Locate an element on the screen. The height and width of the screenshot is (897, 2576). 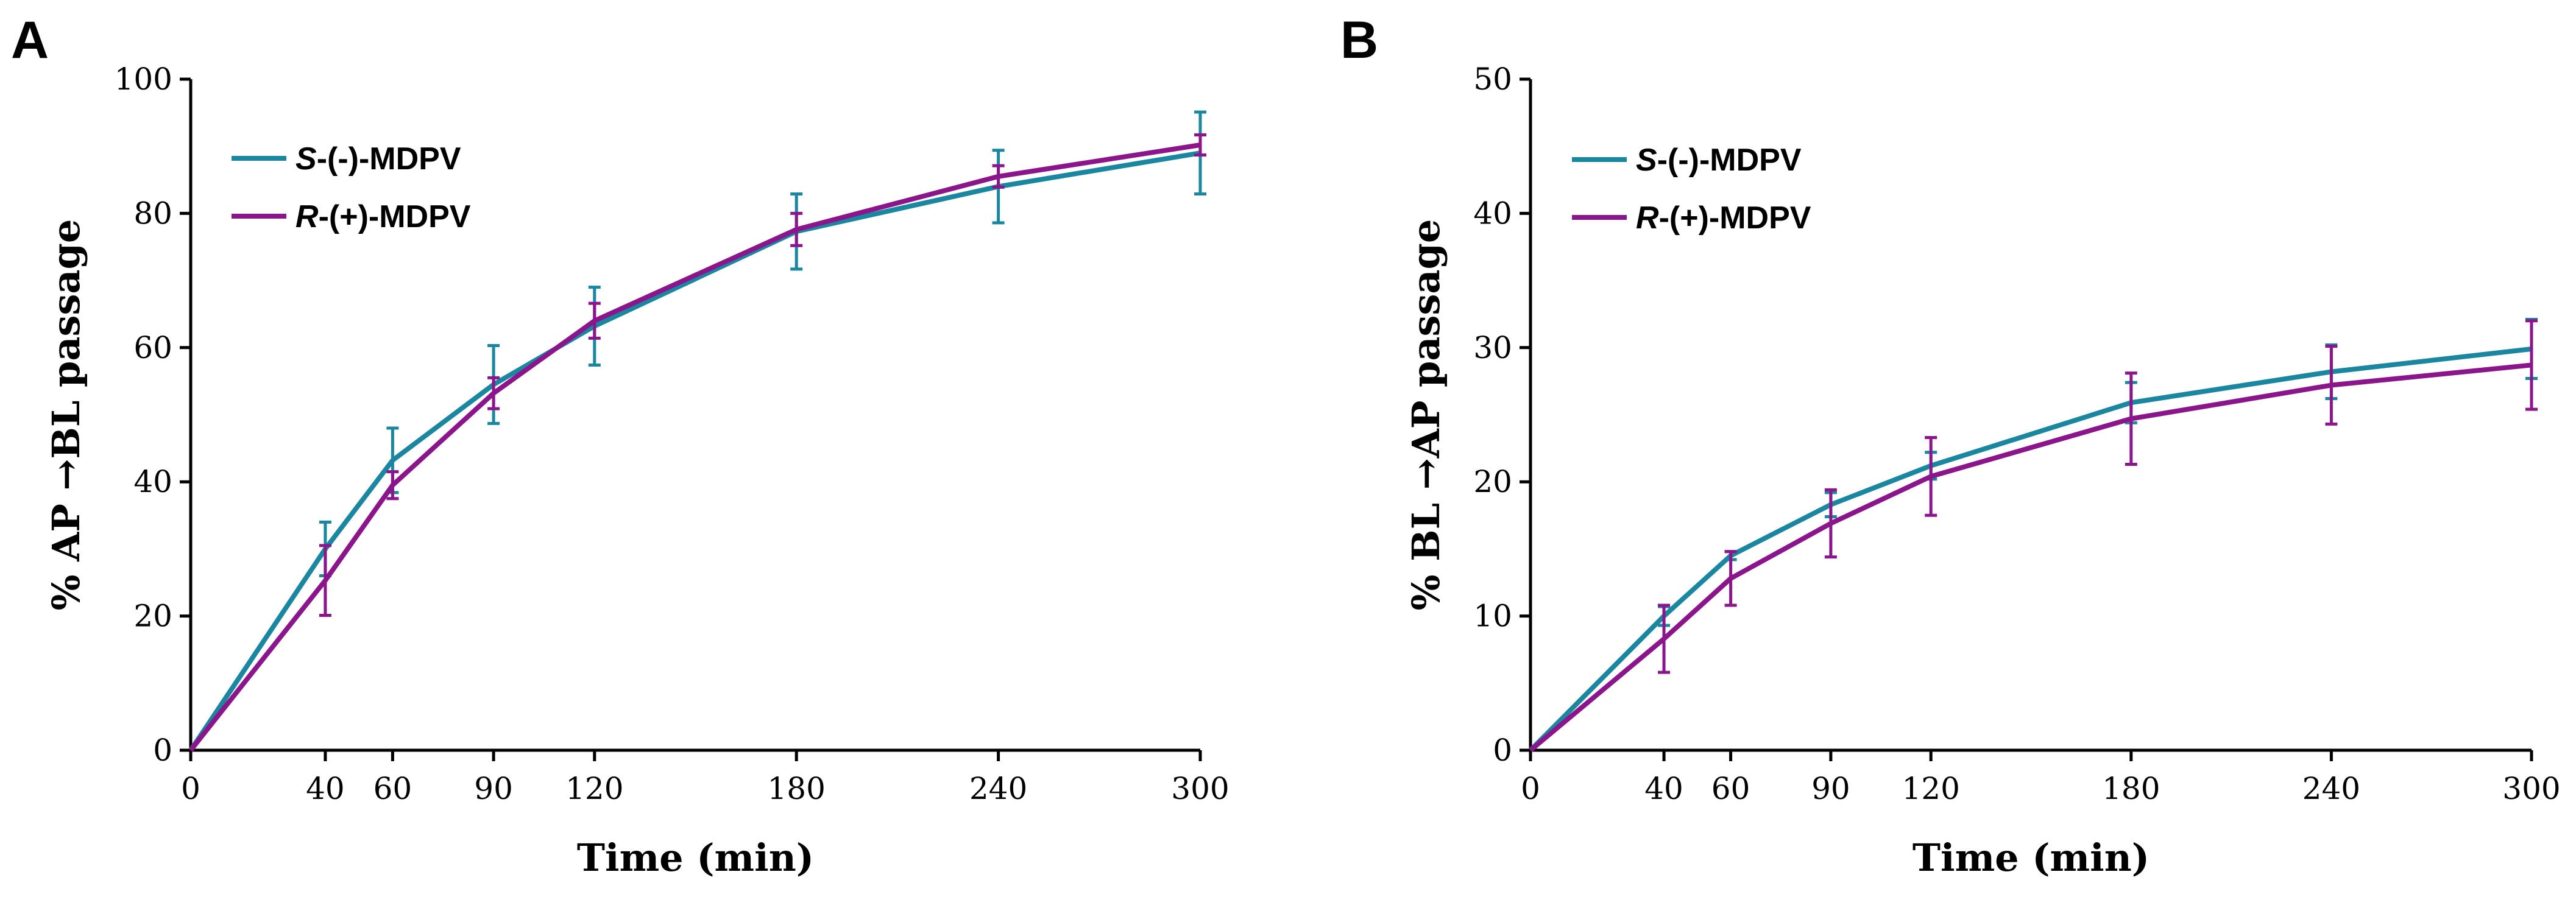
y-tick-label: 30 is located at coordinates (1492, 348).